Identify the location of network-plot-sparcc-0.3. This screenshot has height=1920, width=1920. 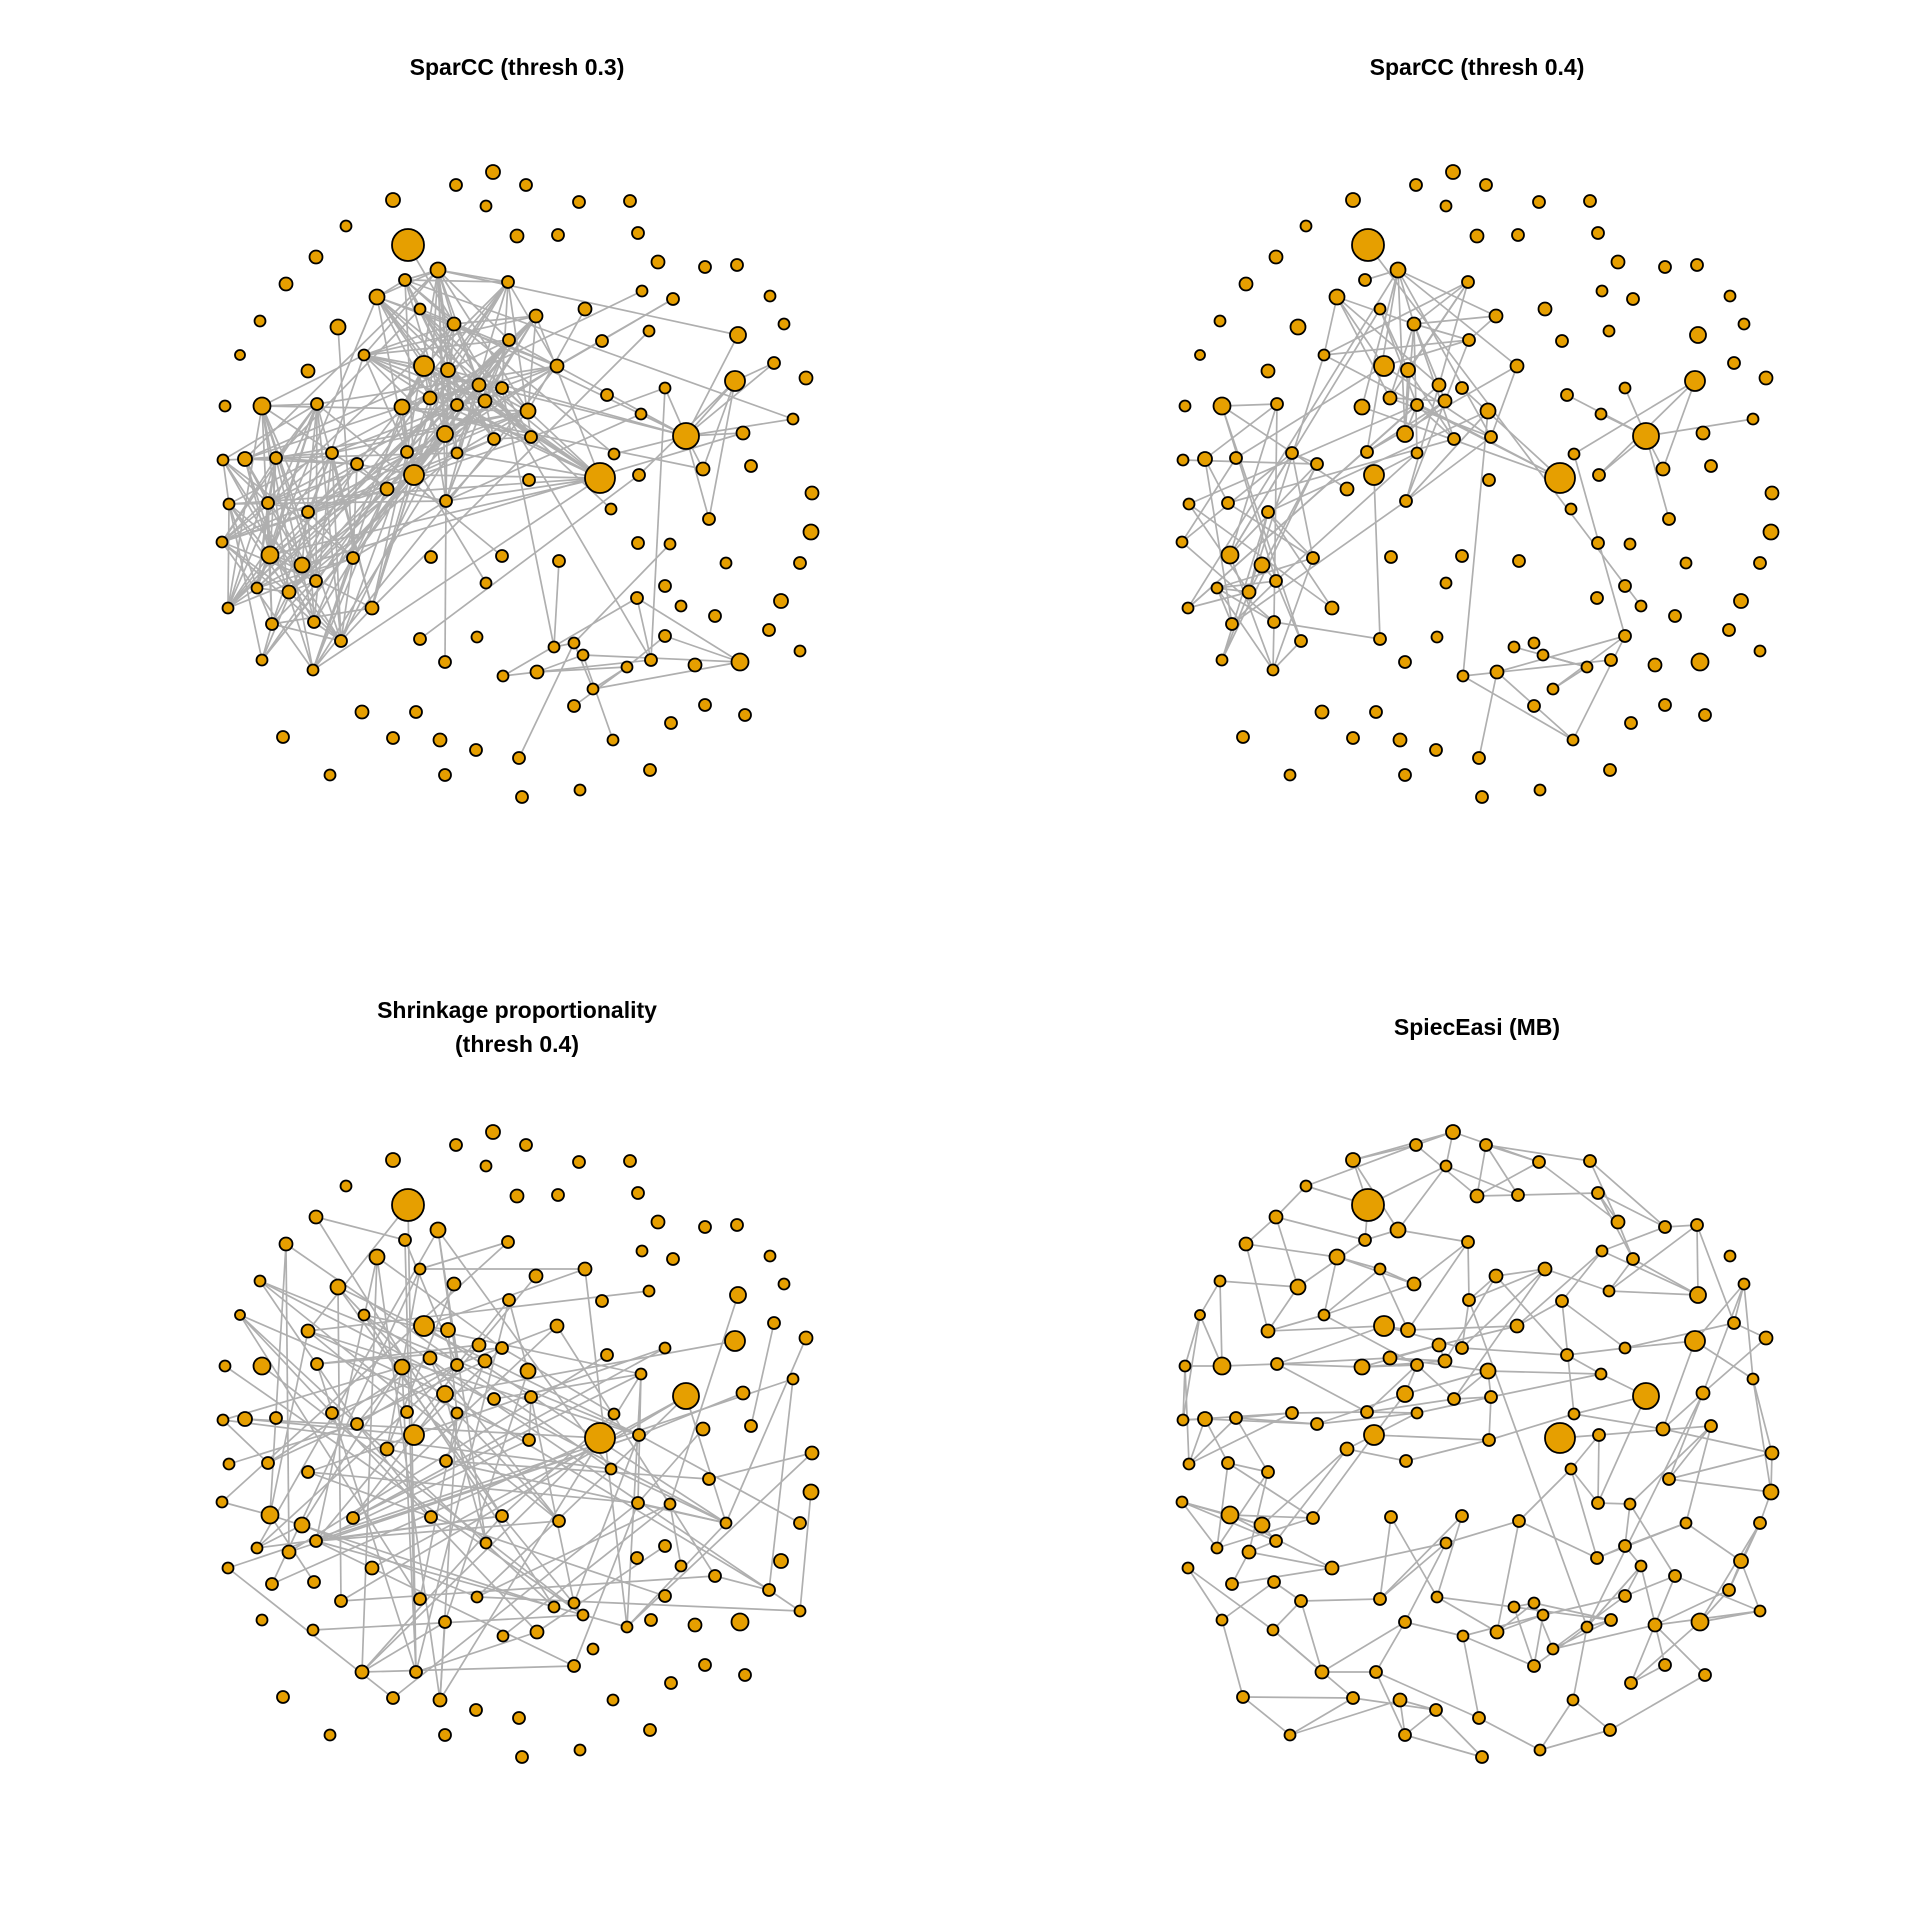
(517, 484).